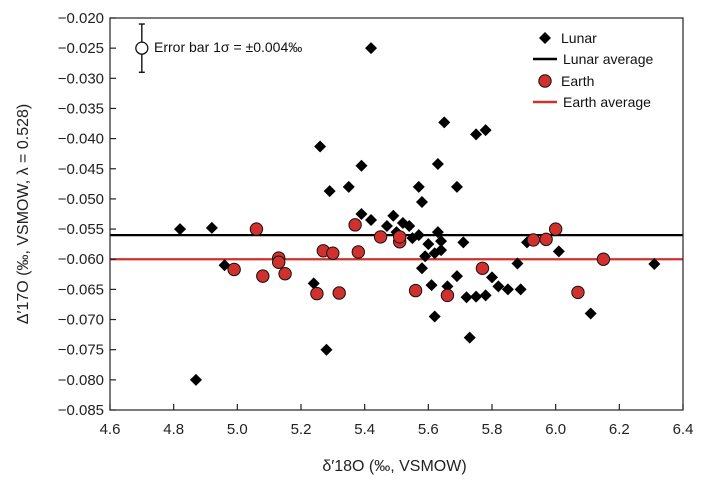 The height and width of the screenshot is (482, 703). Describe the element at coordinates (228, 47) in the screenshot. I see `error-bar-label: Error bar 1σ = ±0.004‰` at that location.